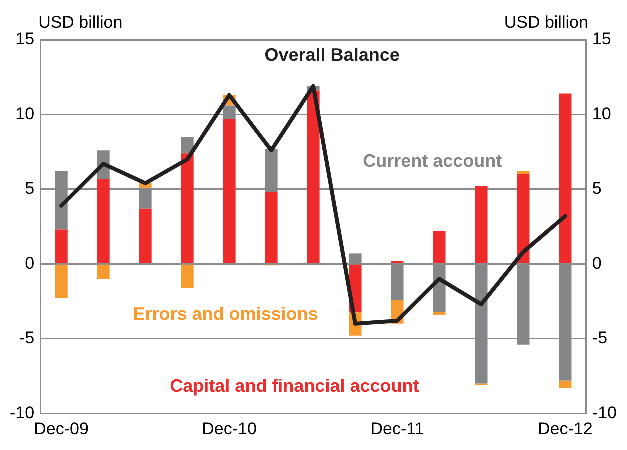 This screenshot has height=450, width=627. What do you see at coordinates (600, 338) in the screenshot?
I see `y2-tick-label: -5` at bounding box center [600, 338].